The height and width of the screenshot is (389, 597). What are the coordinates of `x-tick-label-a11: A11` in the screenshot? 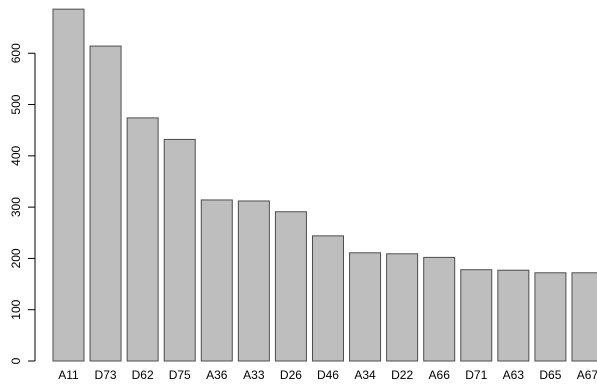 It's located at (68, 375).